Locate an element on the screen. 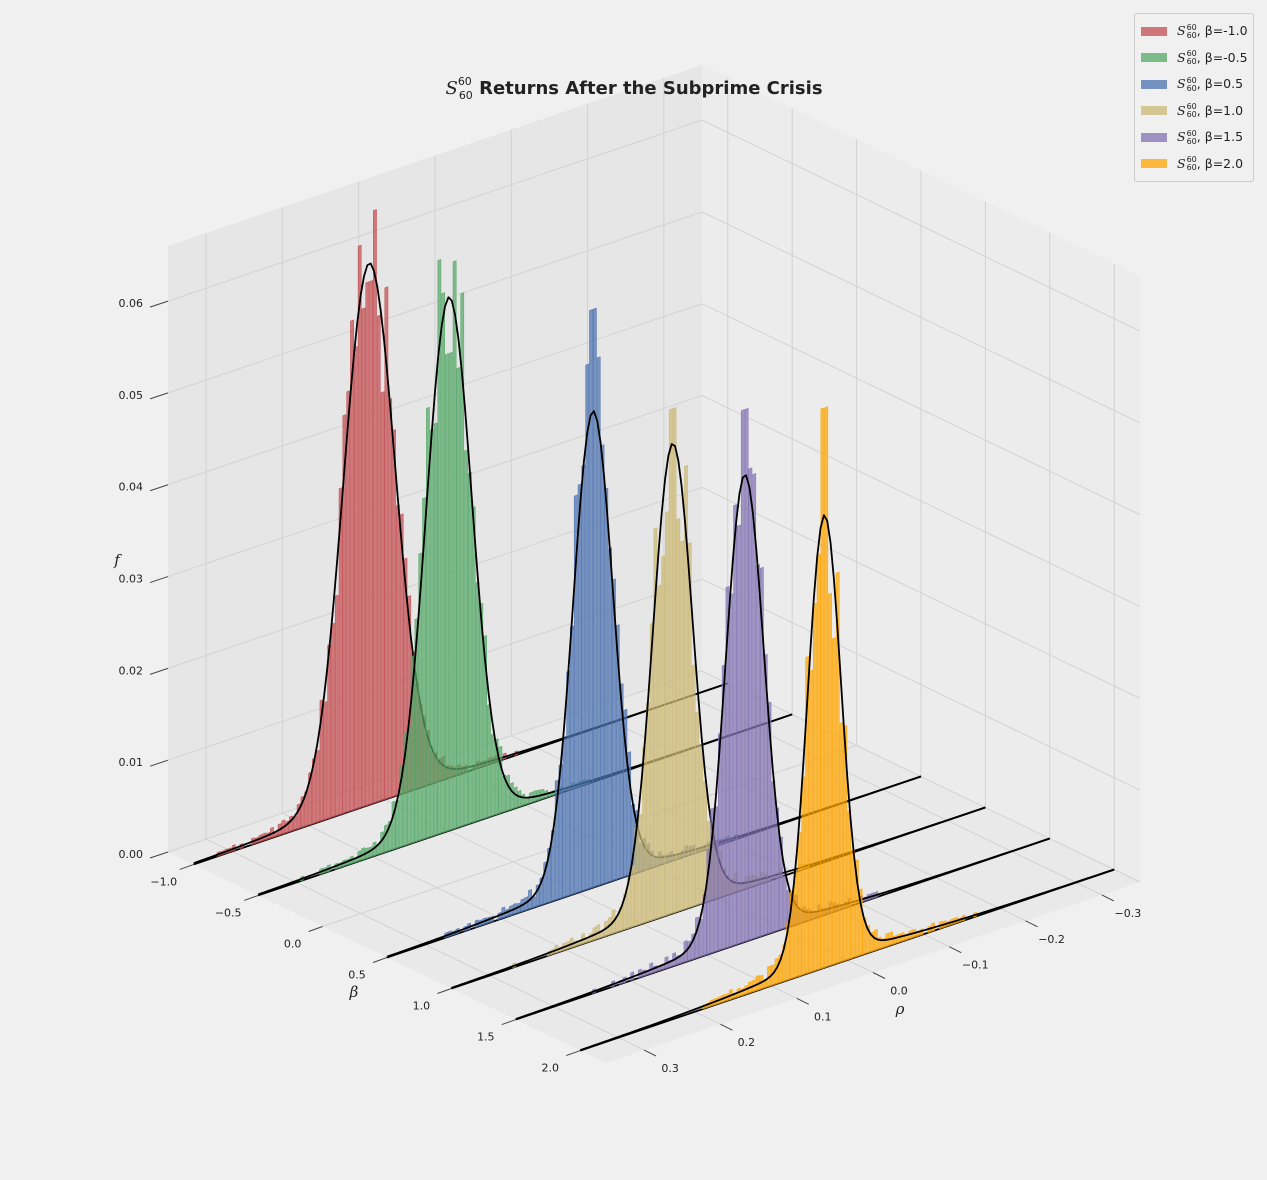  legend-item: S 60 60, β=1.0 is located at coordinates (1194, 111).